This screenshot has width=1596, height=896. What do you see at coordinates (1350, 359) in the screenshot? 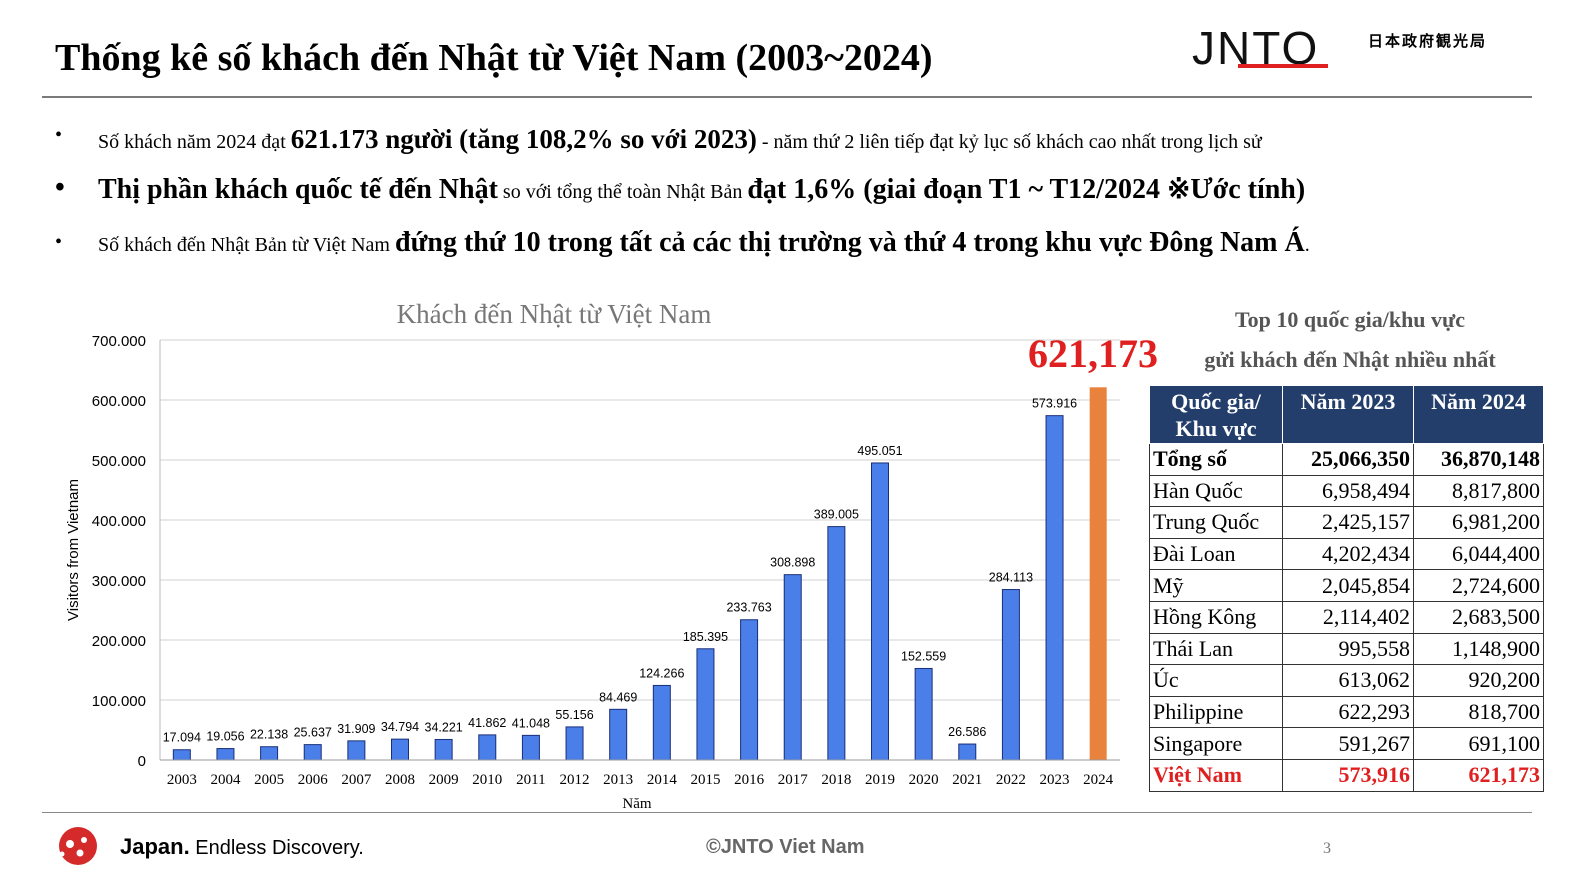
I see `table-title-line2: gửi khách đến Nhật nhiều nhất` at bounding box center [1350, 359].